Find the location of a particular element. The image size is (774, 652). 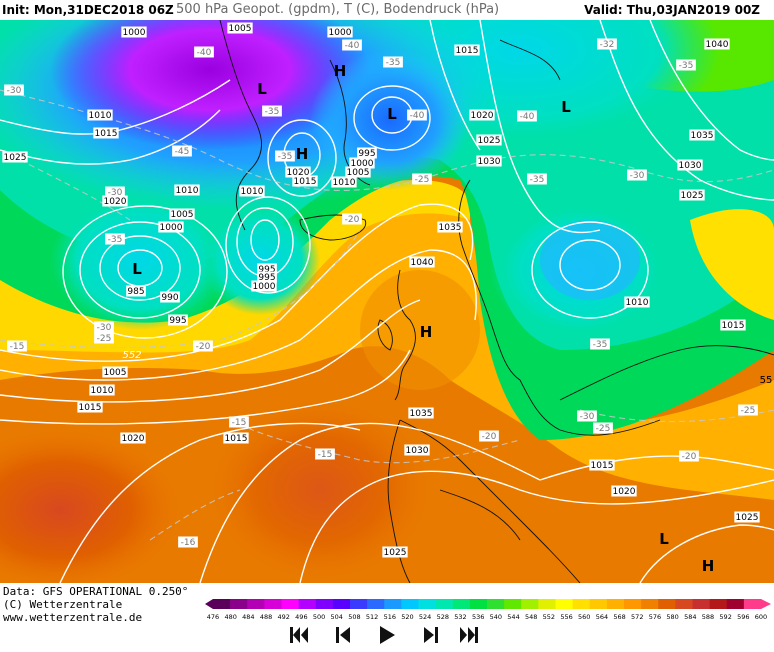

copyright-text: (C) Wetterzentrale is located at coordinates (63, 604).